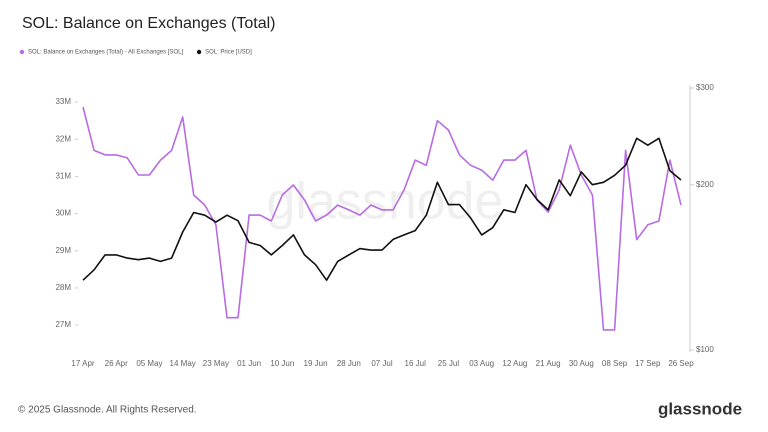 This screenshot has width=768, height=432. Describe the element at coordinates (149, 363) in the screenshot. I see `x-tick-label: 05 May` at that location.